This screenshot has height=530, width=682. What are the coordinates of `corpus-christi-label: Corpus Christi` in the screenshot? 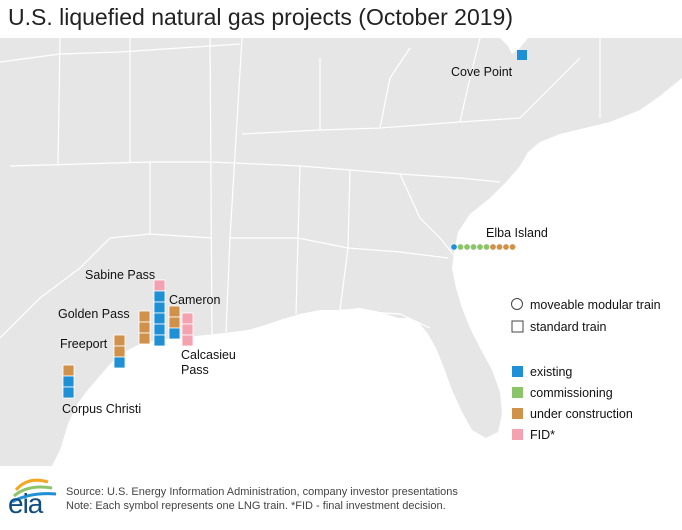 It's located at (101, 409).